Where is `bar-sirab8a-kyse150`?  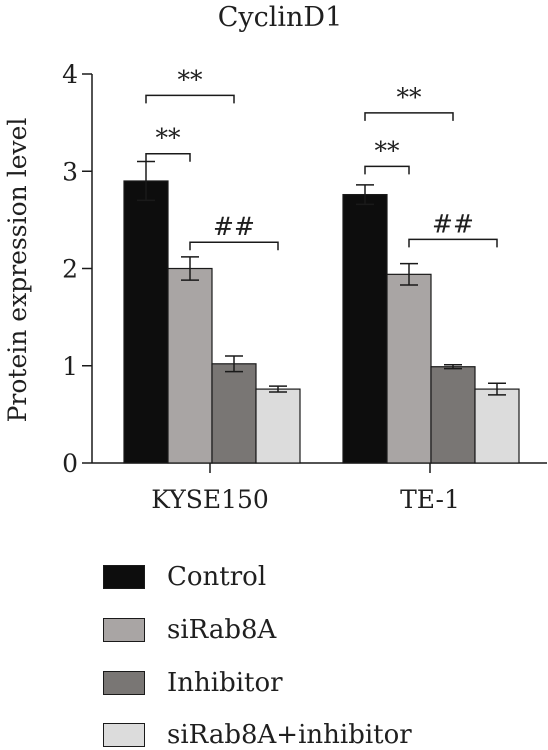
bar-sirab8a-kyse150 is located at coordinates (190, 365).